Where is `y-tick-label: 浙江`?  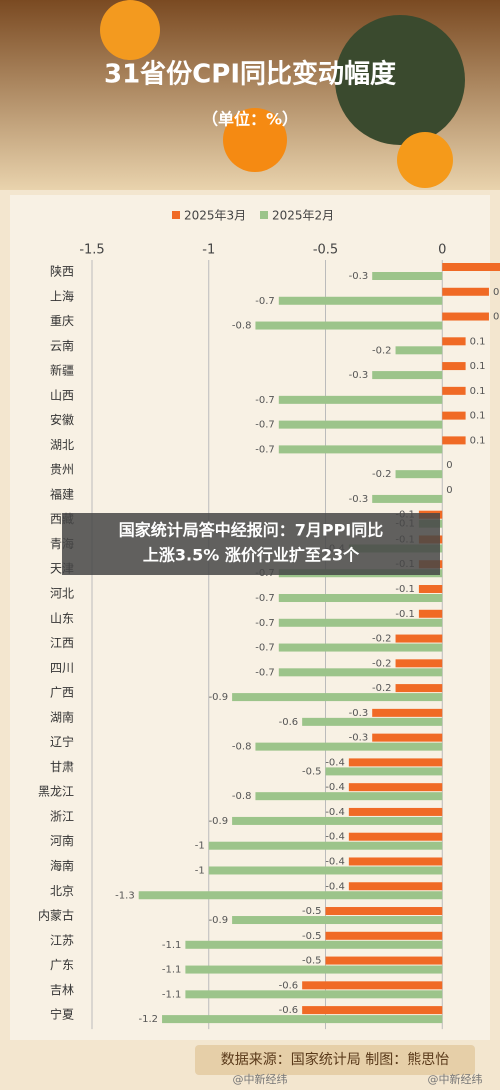 y-tick-label: 浙江 is located at coordinates (62, 816).